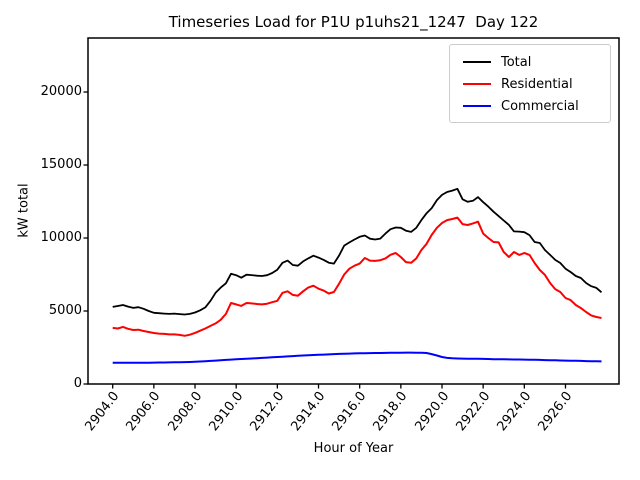 This screenshot has height=480, width=640. What do you see at coordinates (357, 357) in the screenshot?
I see `line-commercial` at bounding box center [357, 357].